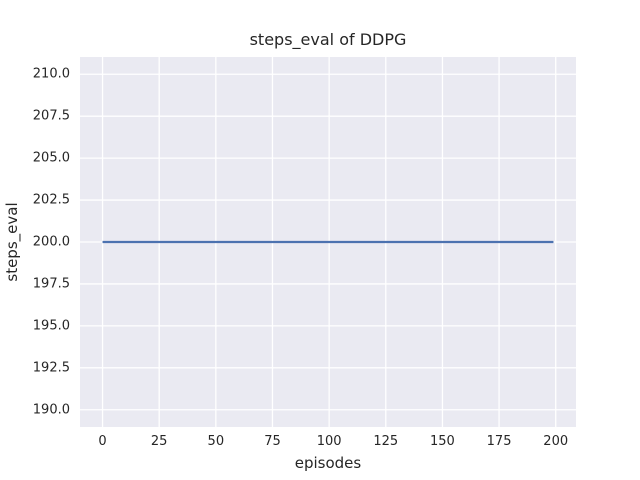 Image resolution: width=640 pixels, height=480 pixels. What do you see at coordinates (51, 368) in the screenshot?
I see `y-tick-label: 192.5` at bounding box center [51, 368].